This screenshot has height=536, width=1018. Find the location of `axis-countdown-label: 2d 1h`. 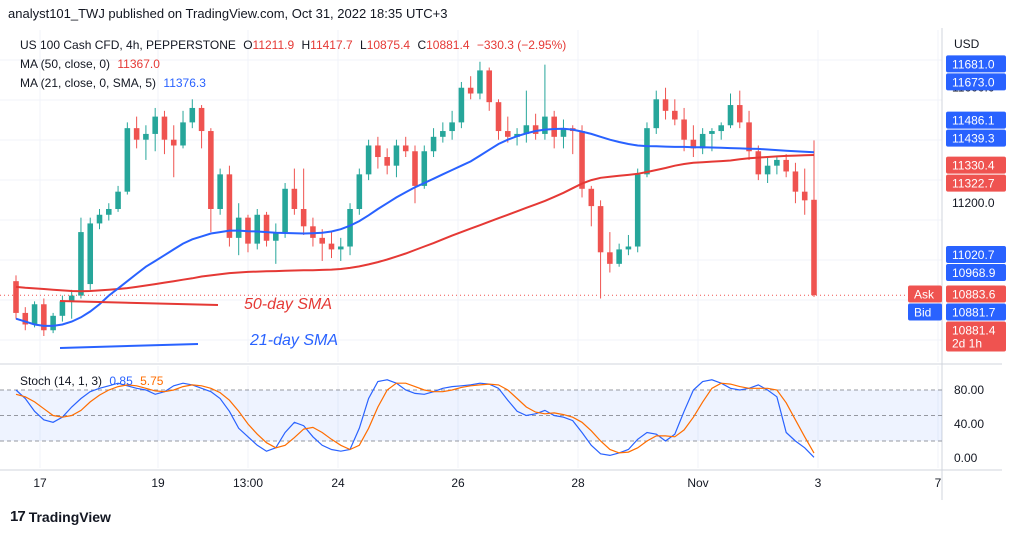

axis-countdown-label: 2d 1h is located at coordinates (967, 344).